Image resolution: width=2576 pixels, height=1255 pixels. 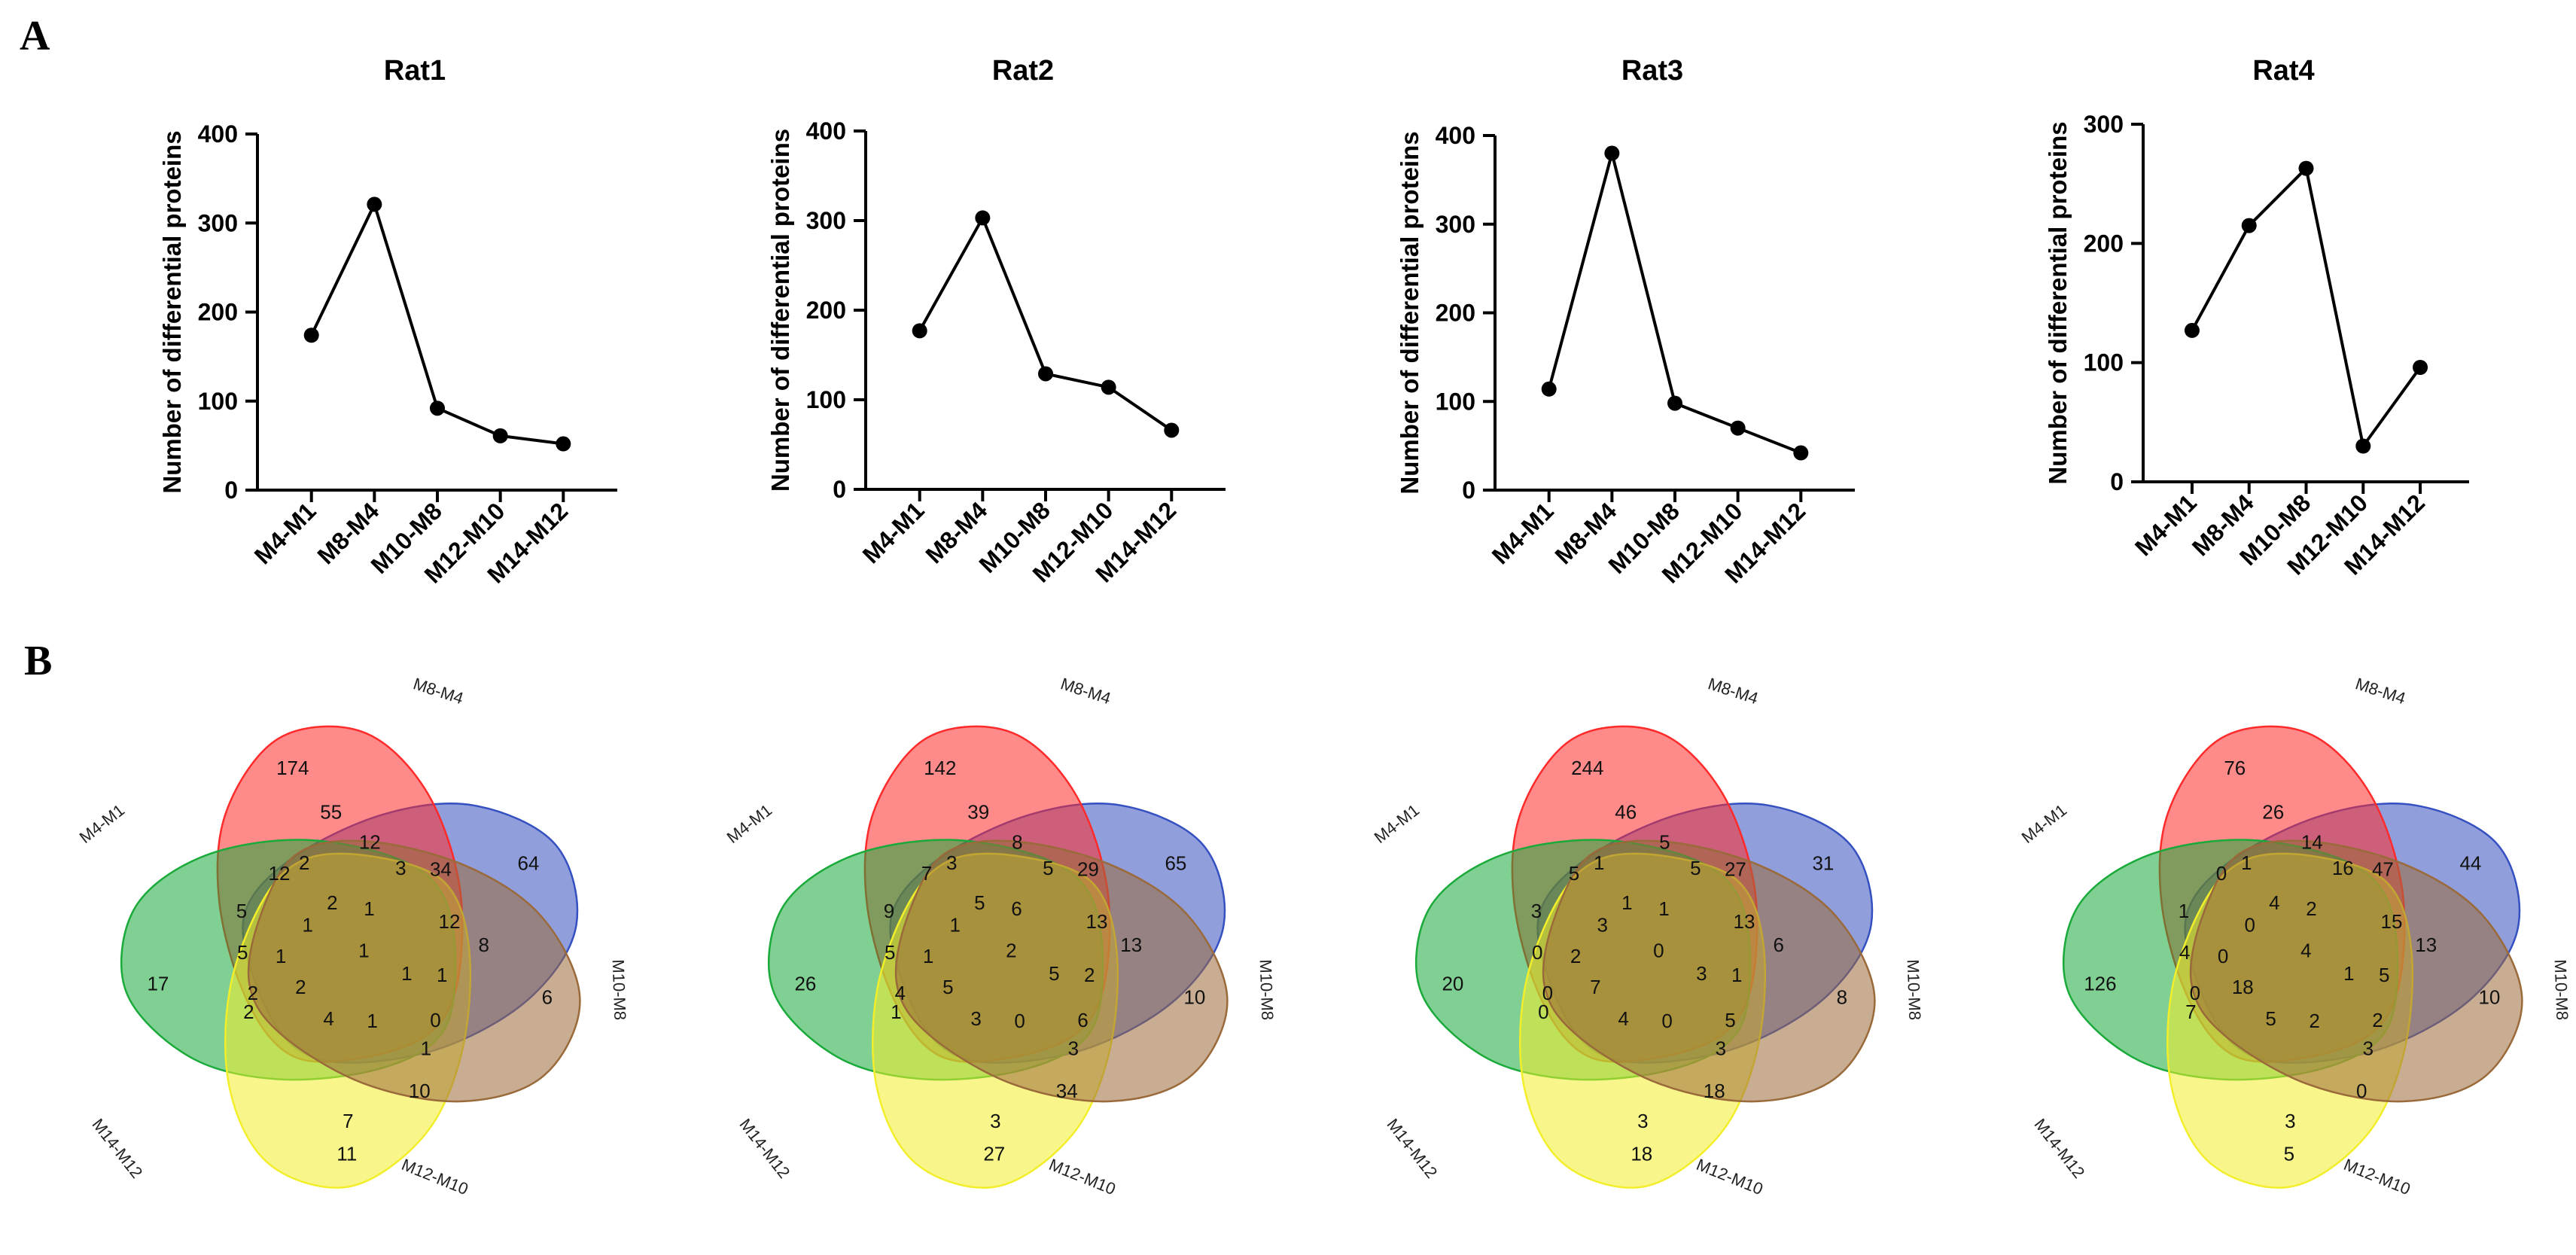 What do you see at coordinates (2561, 990) in the screenshot?
I see `venn-set-label: M10-M8` at bounding box center [2561, 990].